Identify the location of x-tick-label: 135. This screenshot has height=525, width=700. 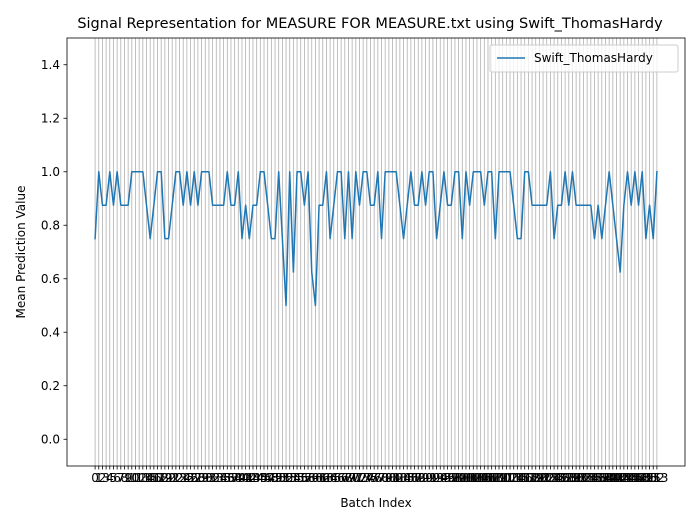
(590, 478).